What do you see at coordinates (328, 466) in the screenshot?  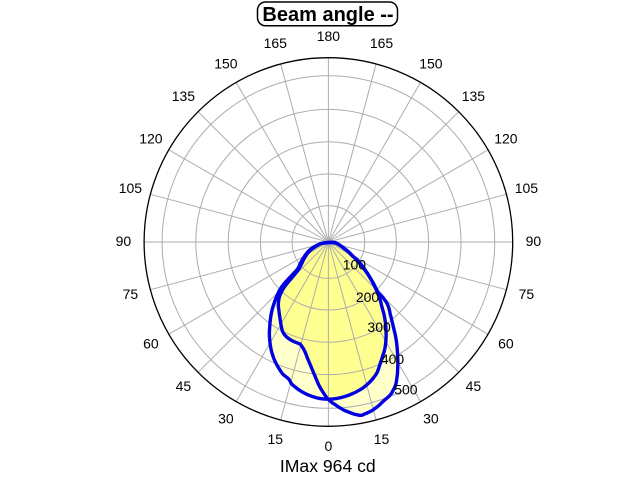 I see `svg-text: IMax 964 cd` at bounding box center [328, 466].